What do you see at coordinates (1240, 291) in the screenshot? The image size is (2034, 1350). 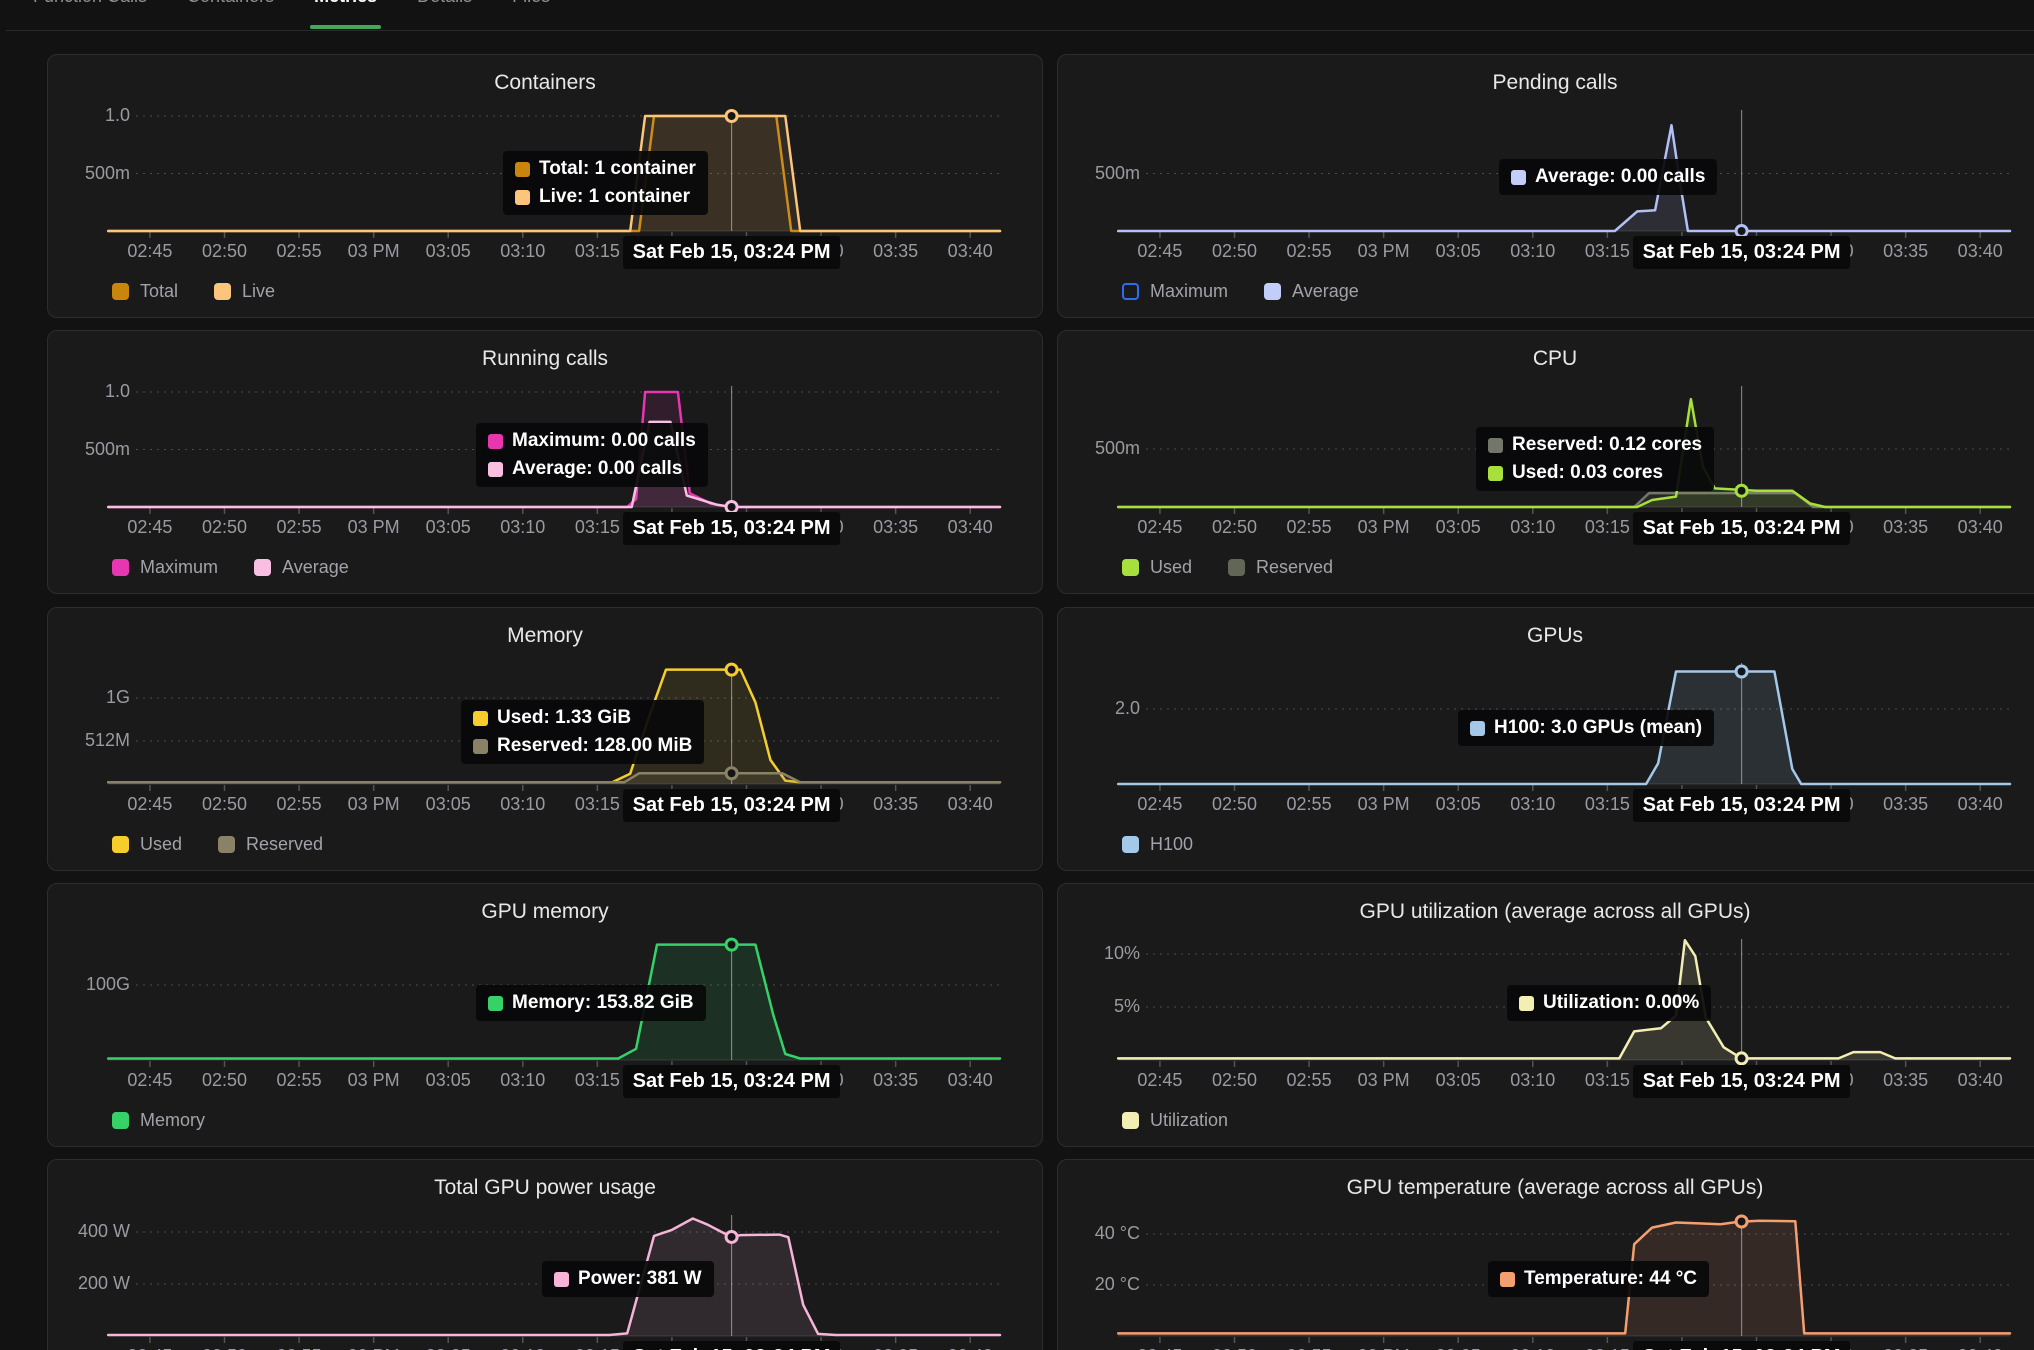 I see `chart-legend-pending-calls: Maximum Average` at bounding box center [1240, 291].